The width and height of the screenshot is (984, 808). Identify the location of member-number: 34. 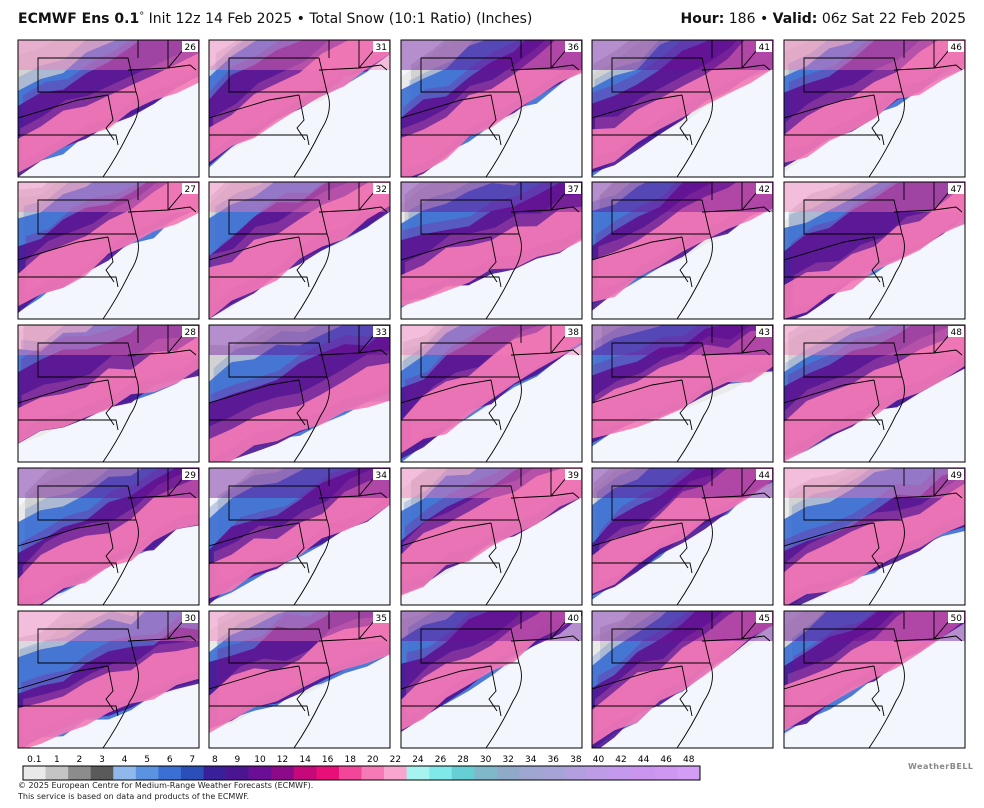
(382, 476).